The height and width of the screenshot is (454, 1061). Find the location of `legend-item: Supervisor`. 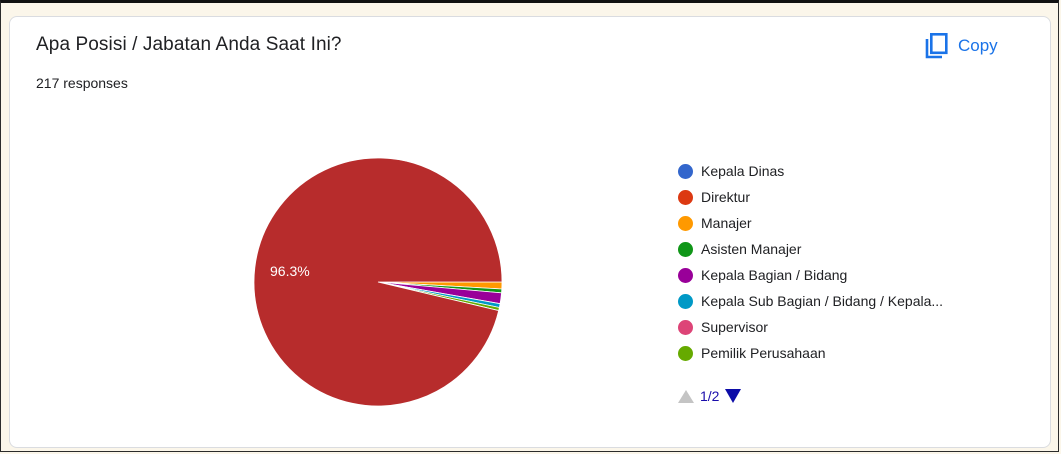

legend-item: Supervisor is located at coordinates (838, 327).